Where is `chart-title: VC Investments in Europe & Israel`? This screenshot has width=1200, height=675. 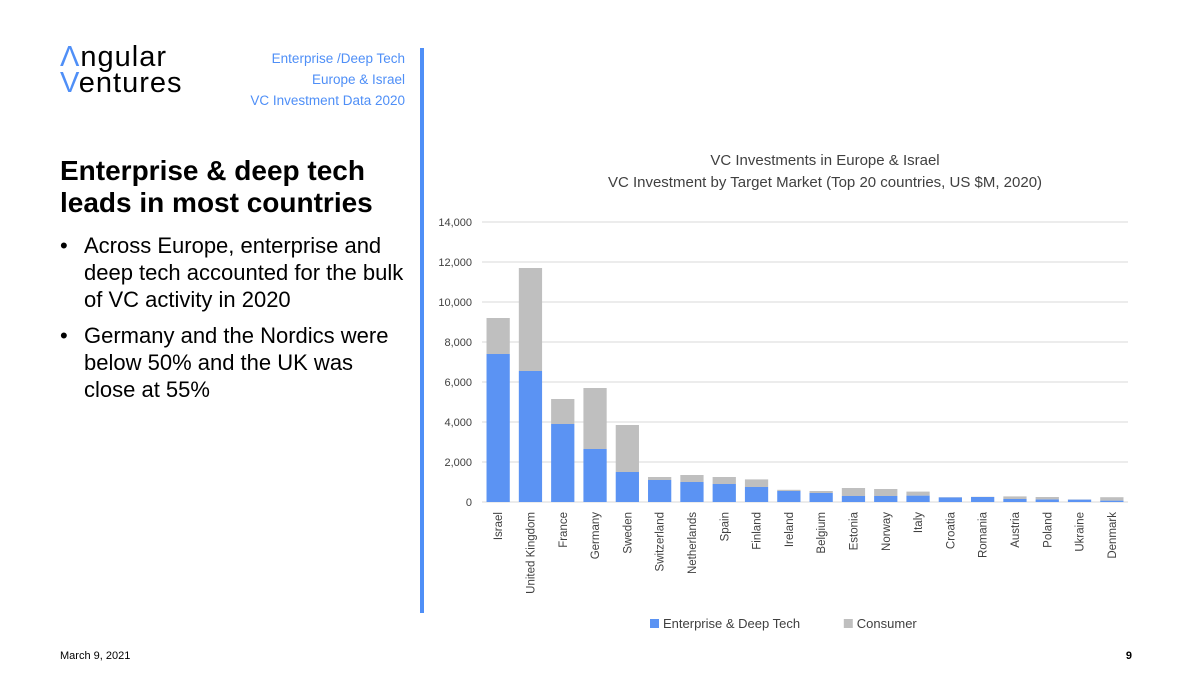 chart-title: VC Investments in Europe & Israel is located at coordinates (824, 160).